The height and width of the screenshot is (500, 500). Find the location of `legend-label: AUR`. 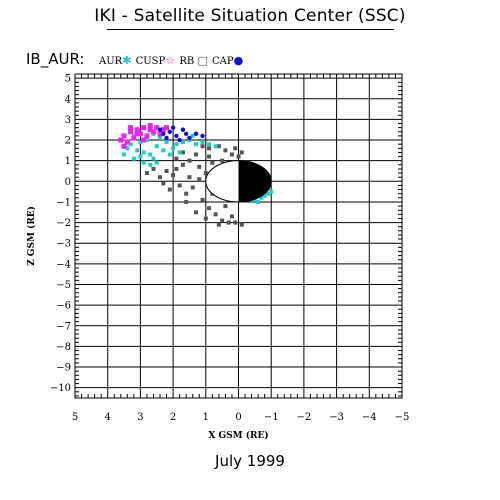

legend-label: AUR is located at coordinates (111, 61).